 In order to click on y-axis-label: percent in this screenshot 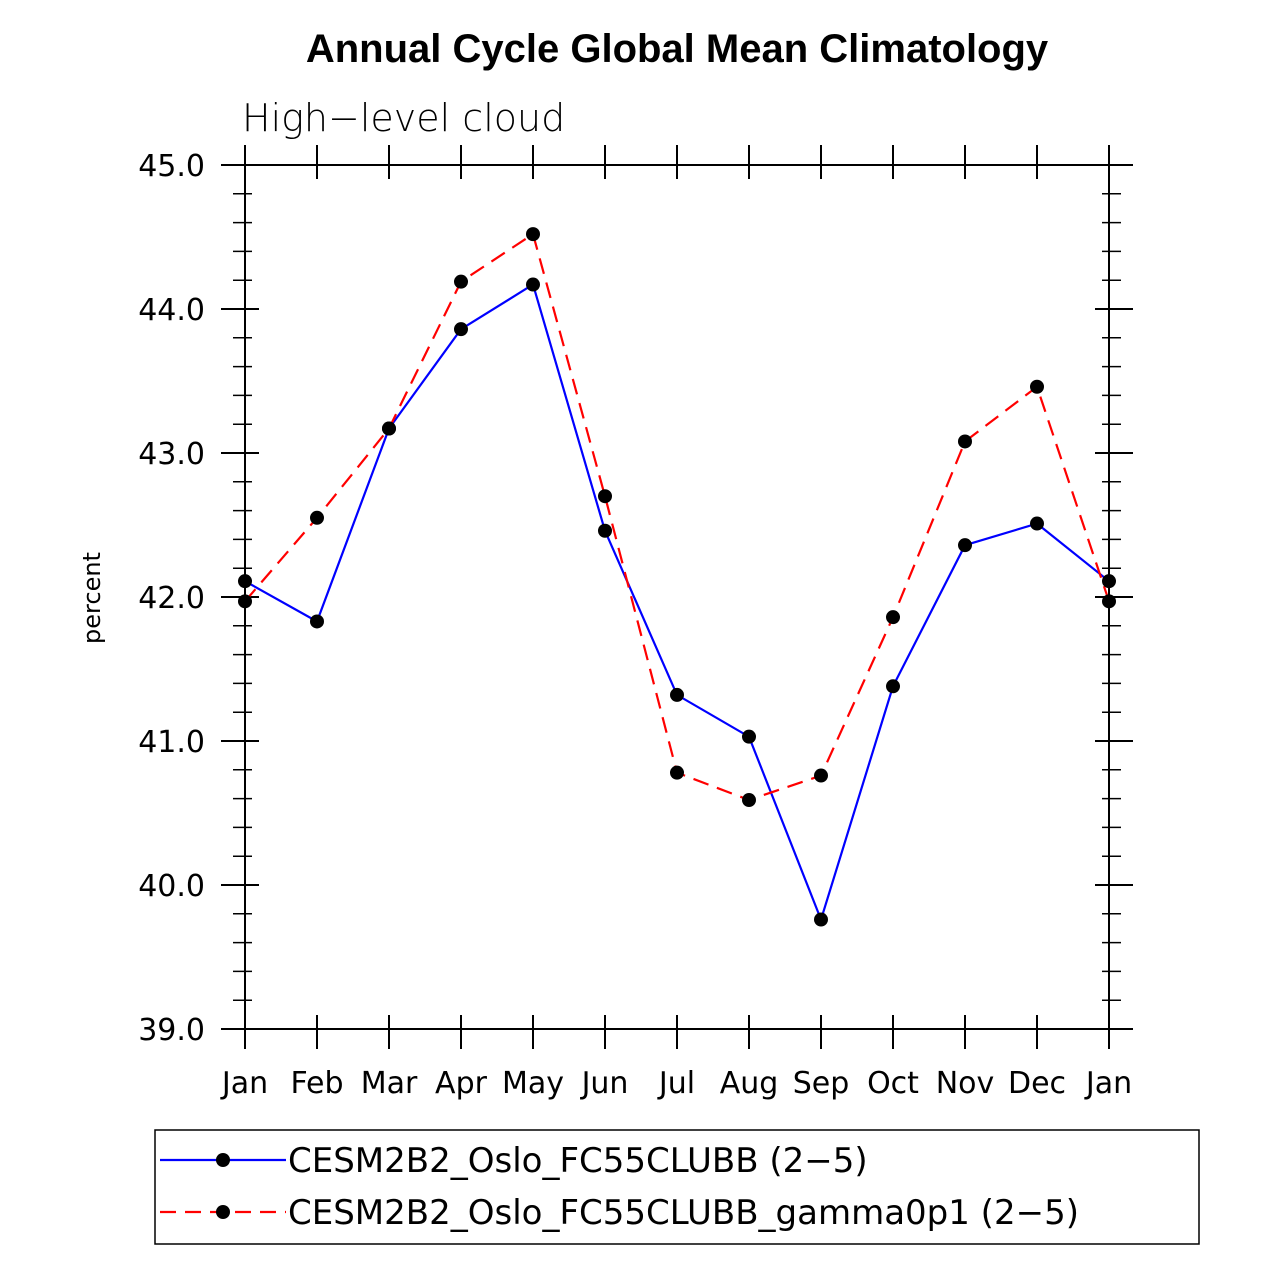, I will do `click(92, 598)`.